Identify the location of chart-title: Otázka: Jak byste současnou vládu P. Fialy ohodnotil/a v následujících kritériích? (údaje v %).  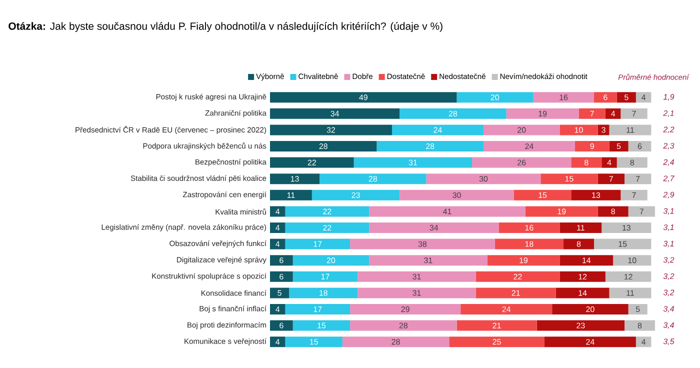
(225, 27).